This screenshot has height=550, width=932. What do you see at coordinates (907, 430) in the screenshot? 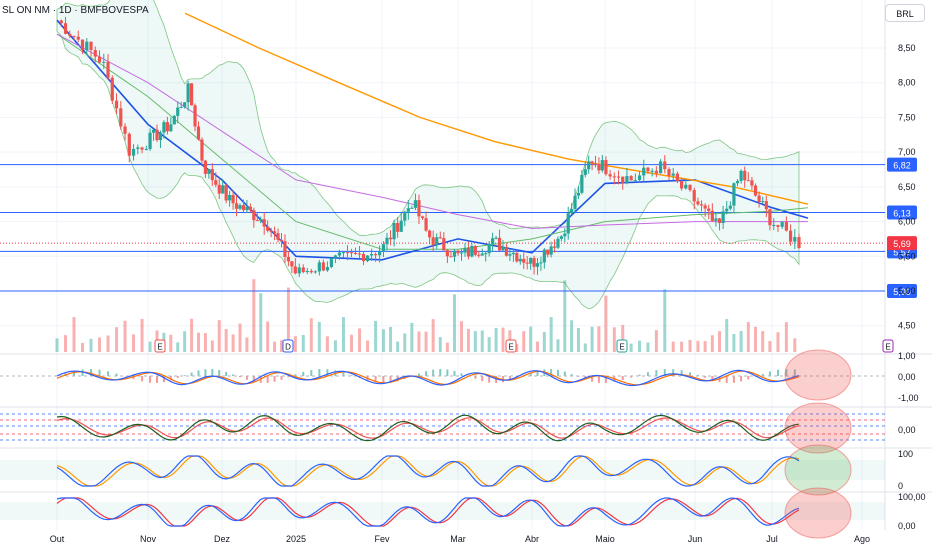
I see `indicator-tick: 0,00` at bounding box center [907, 430].